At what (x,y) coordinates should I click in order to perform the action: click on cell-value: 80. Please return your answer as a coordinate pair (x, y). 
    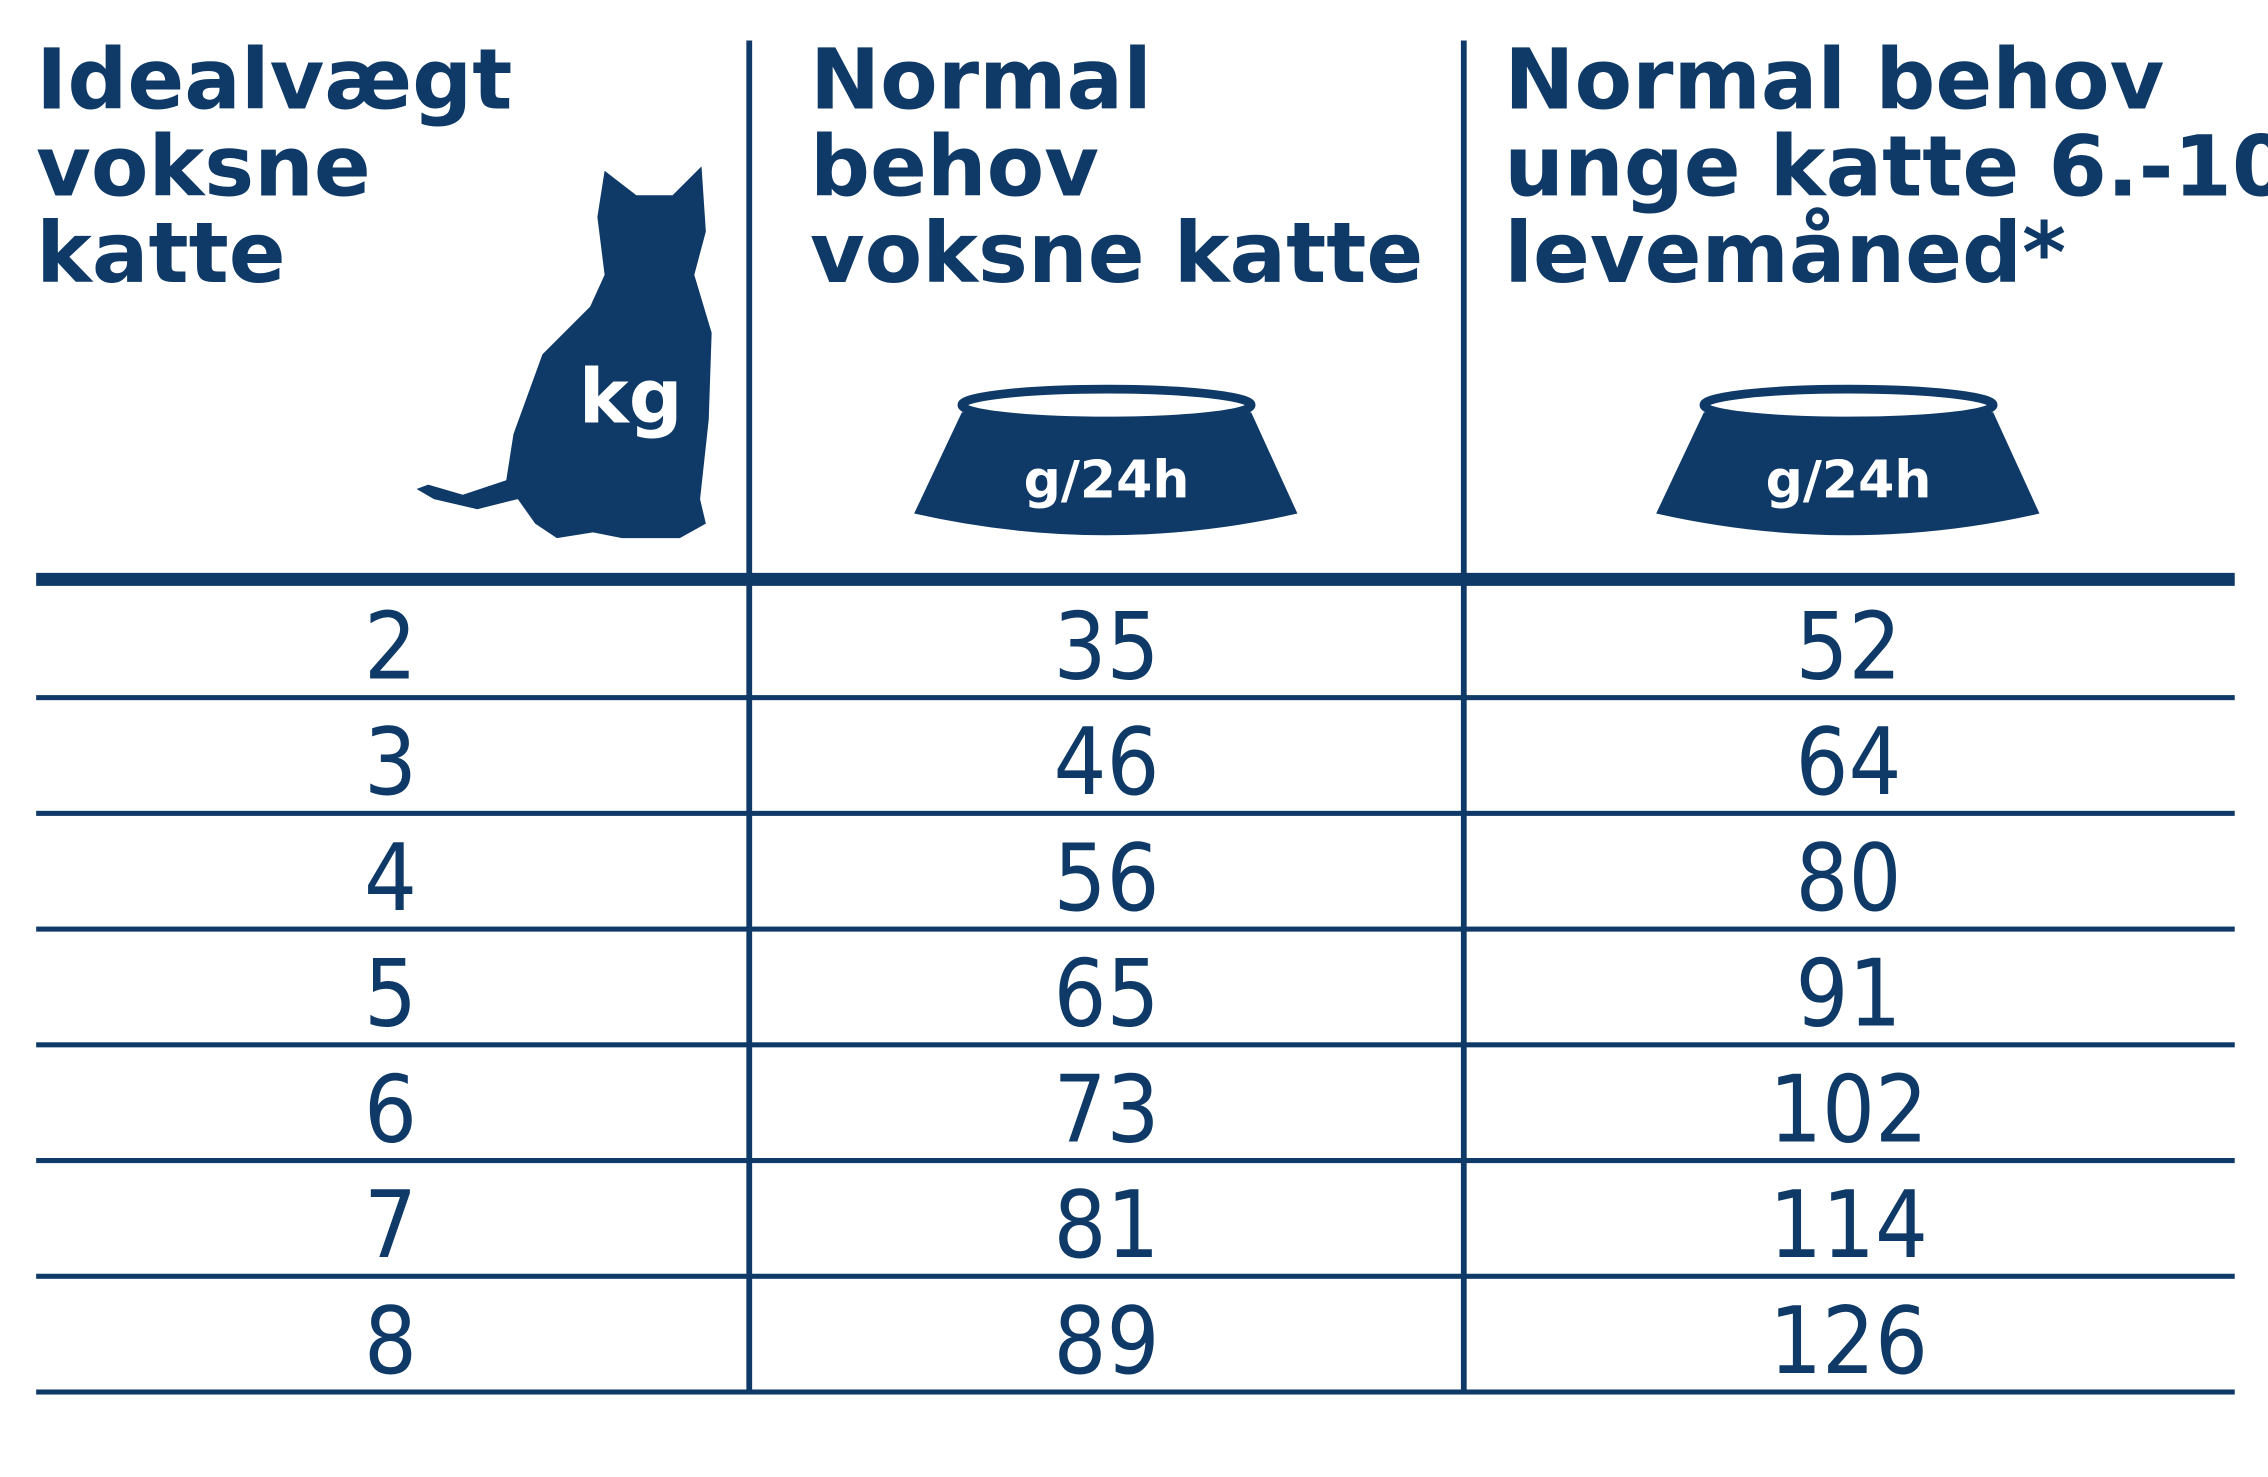
    Looking at the image, I should click on (1849, 878).